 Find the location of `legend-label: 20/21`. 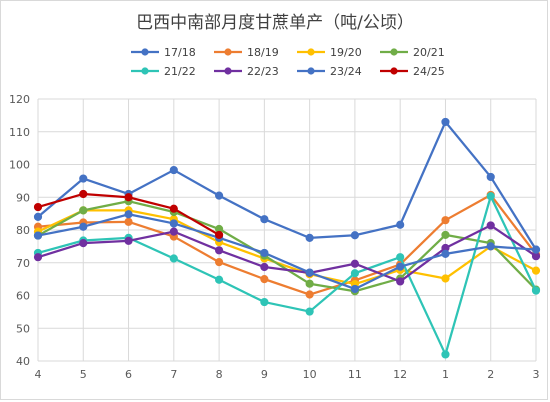

legend-label: 20/21 is located at coordinates (429, 52).